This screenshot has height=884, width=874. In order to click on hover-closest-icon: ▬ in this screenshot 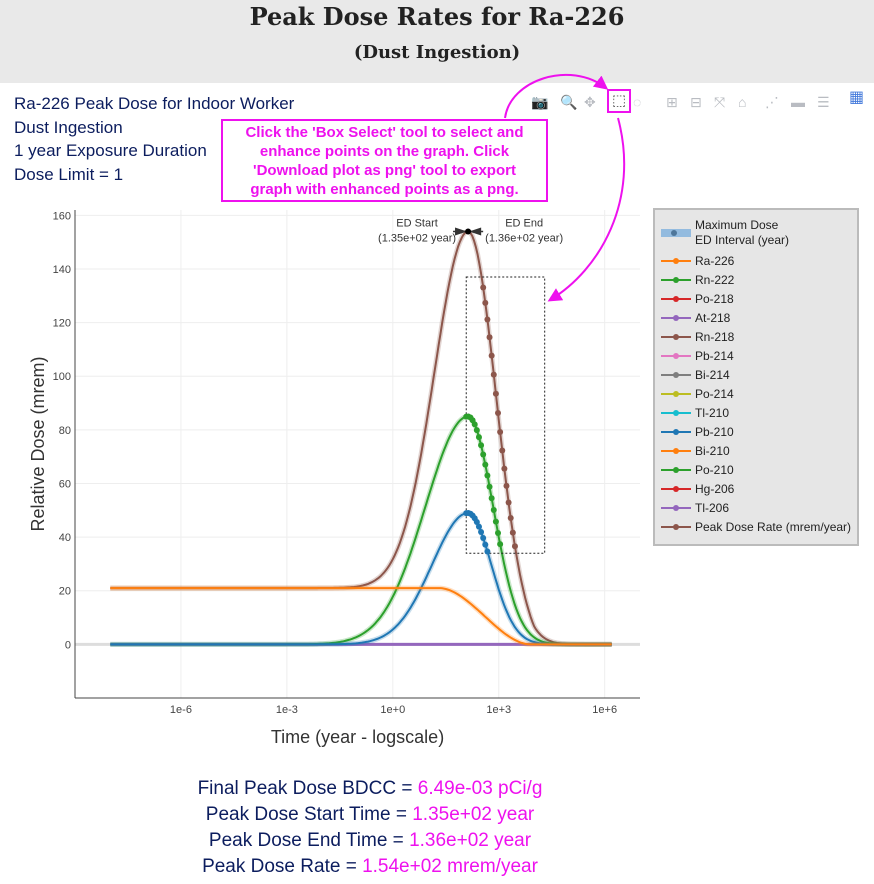, I will do `click(798, 102)`.